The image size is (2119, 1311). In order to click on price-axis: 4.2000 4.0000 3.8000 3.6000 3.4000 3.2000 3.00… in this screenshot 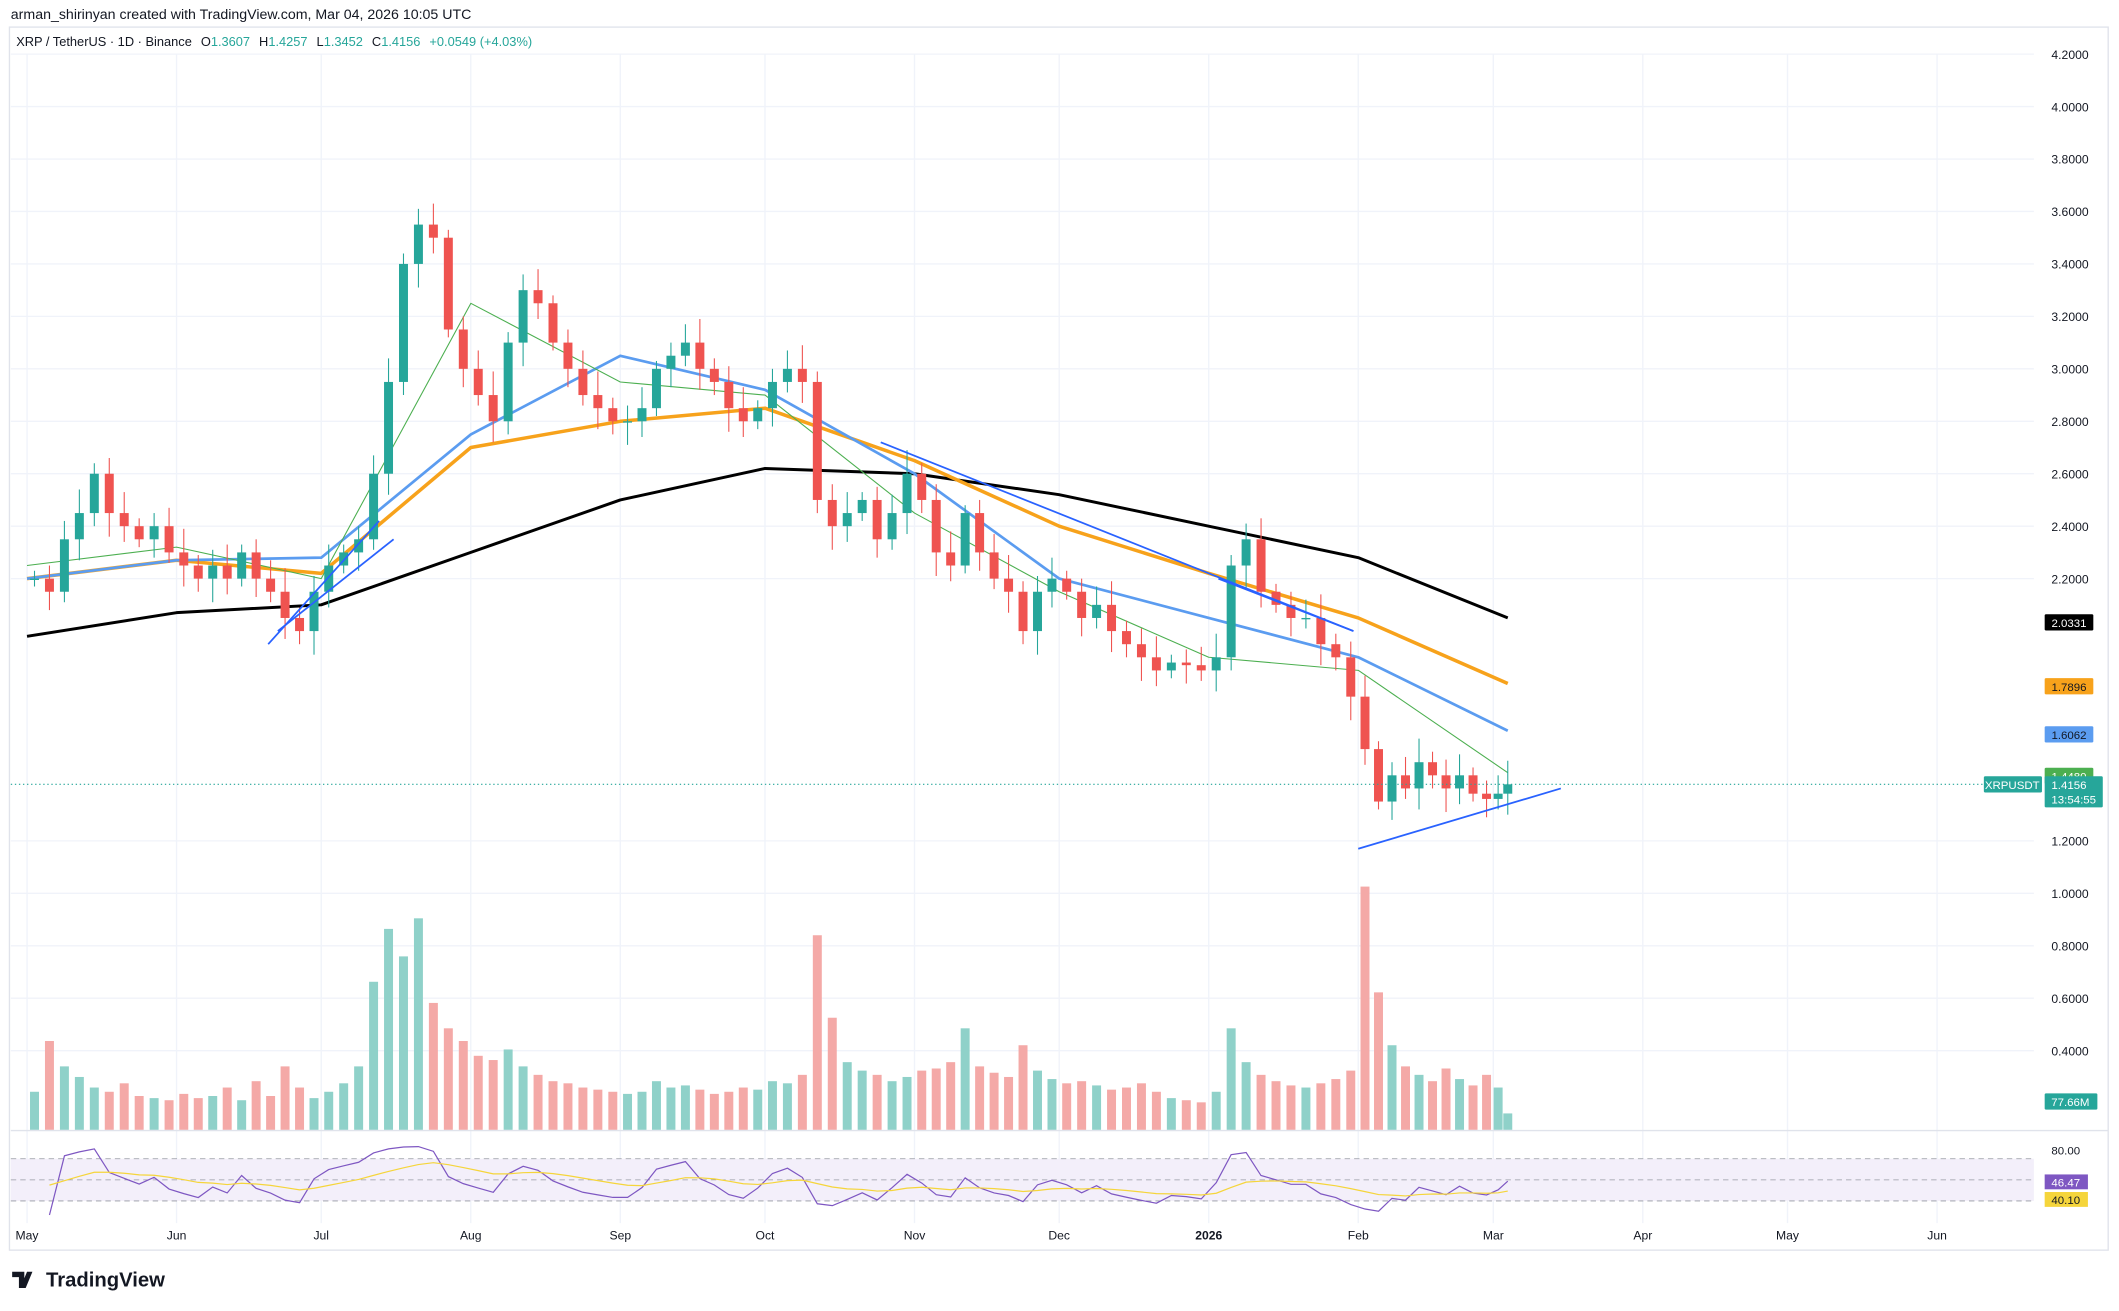, I will do `click(2069, 553)`.